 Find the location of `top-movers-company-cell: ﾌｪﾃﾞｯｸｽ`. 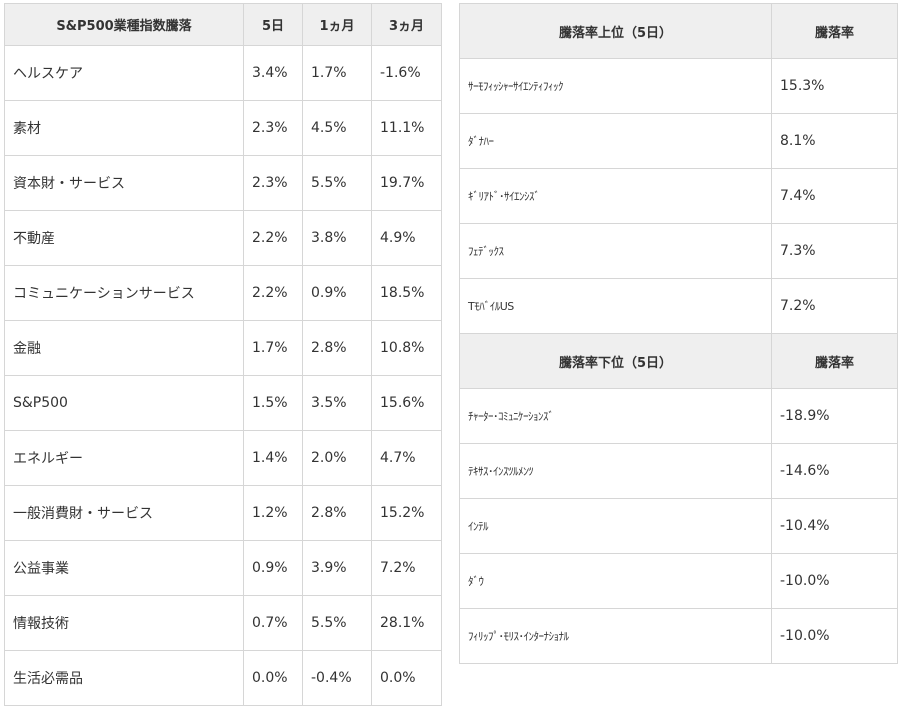

top-movers-company-cell: ﾌｪﾃﾞｯｸｽ is located at coordinates (615, 251).